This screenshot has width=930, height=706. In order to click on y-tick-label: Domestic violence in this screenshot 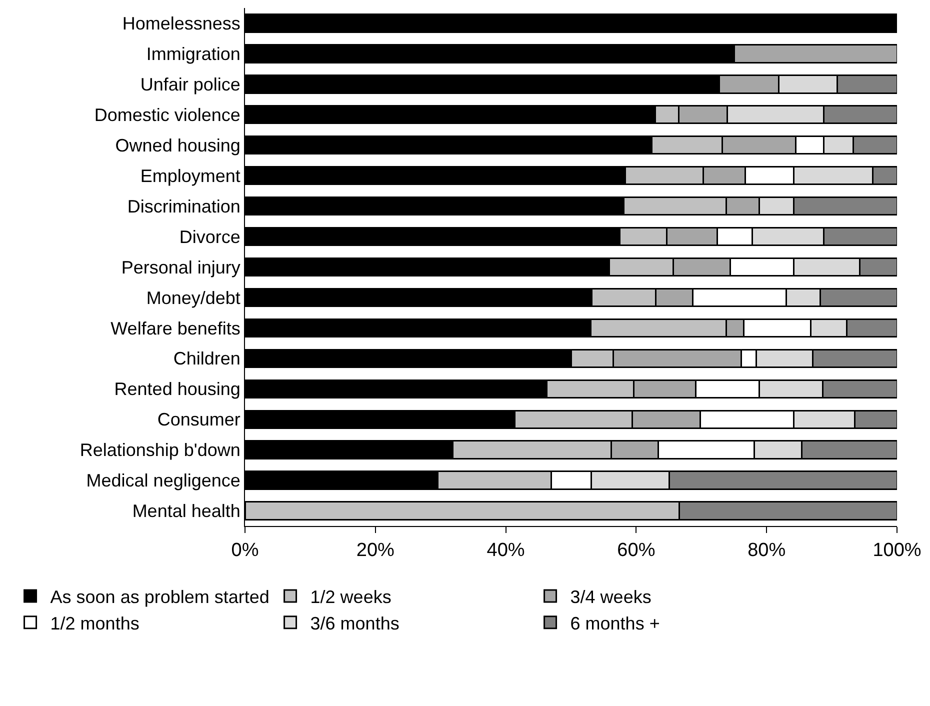, I will do `click(167, 114)`.